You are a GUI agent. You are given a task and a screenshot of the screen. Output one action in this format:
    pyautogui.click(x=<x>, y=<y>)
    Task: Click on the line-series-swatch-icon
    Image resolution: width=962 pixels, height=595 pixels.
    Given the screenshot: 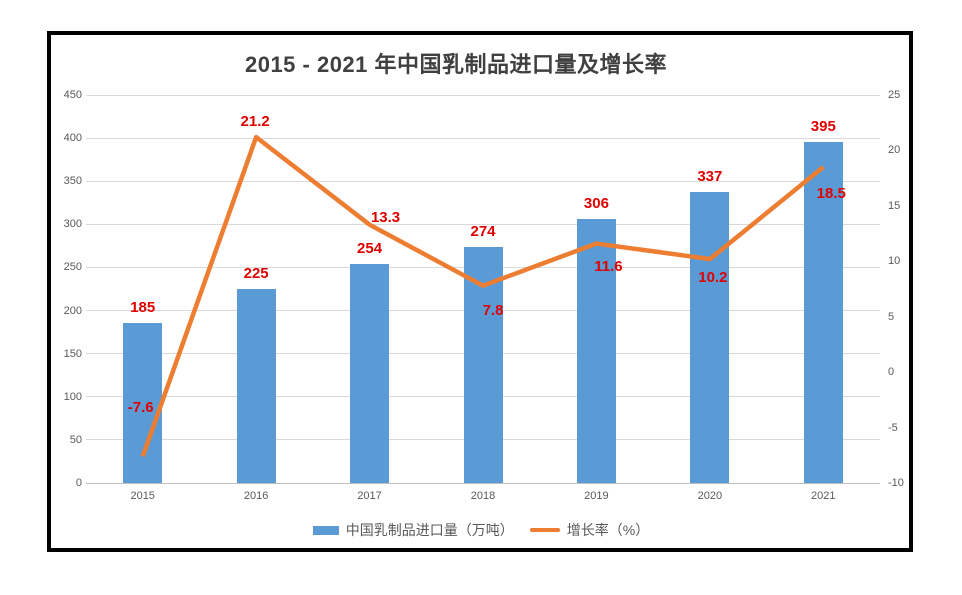 What is the action you would take?
    pyautogui.click(x=544, y=530)
    